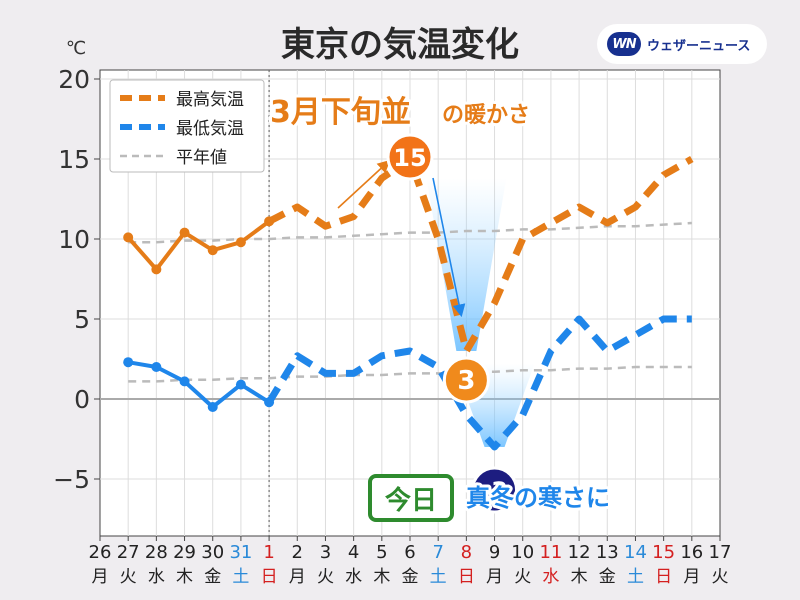  Describe the element at coordinates (100, 552) in the screenshot. I see `x-tick-day: 26` at that location.